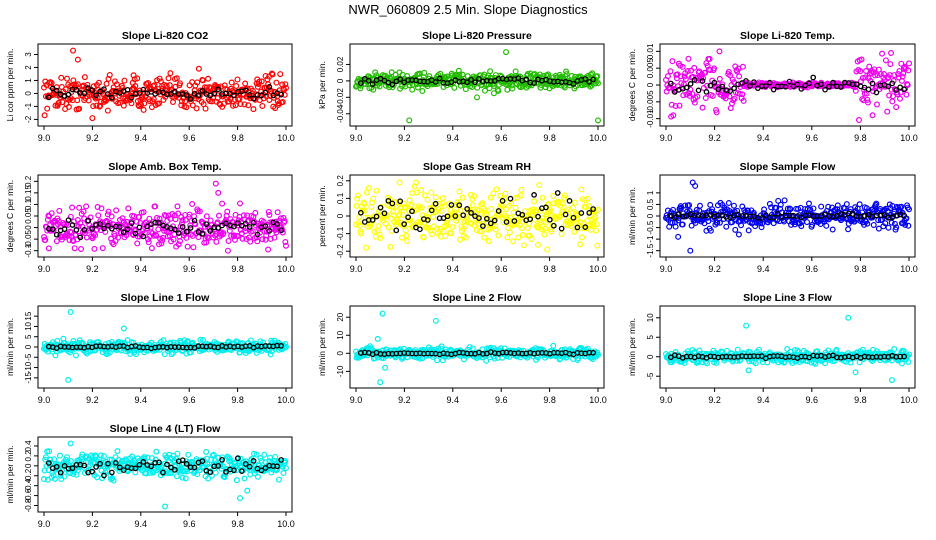 The height and width of the screenshot is (540, 936). What do you see at coordinates (788, 167) in the screenshot?
I see `panel-title: Slope Sample Flow` at bounding box center [788, 167].